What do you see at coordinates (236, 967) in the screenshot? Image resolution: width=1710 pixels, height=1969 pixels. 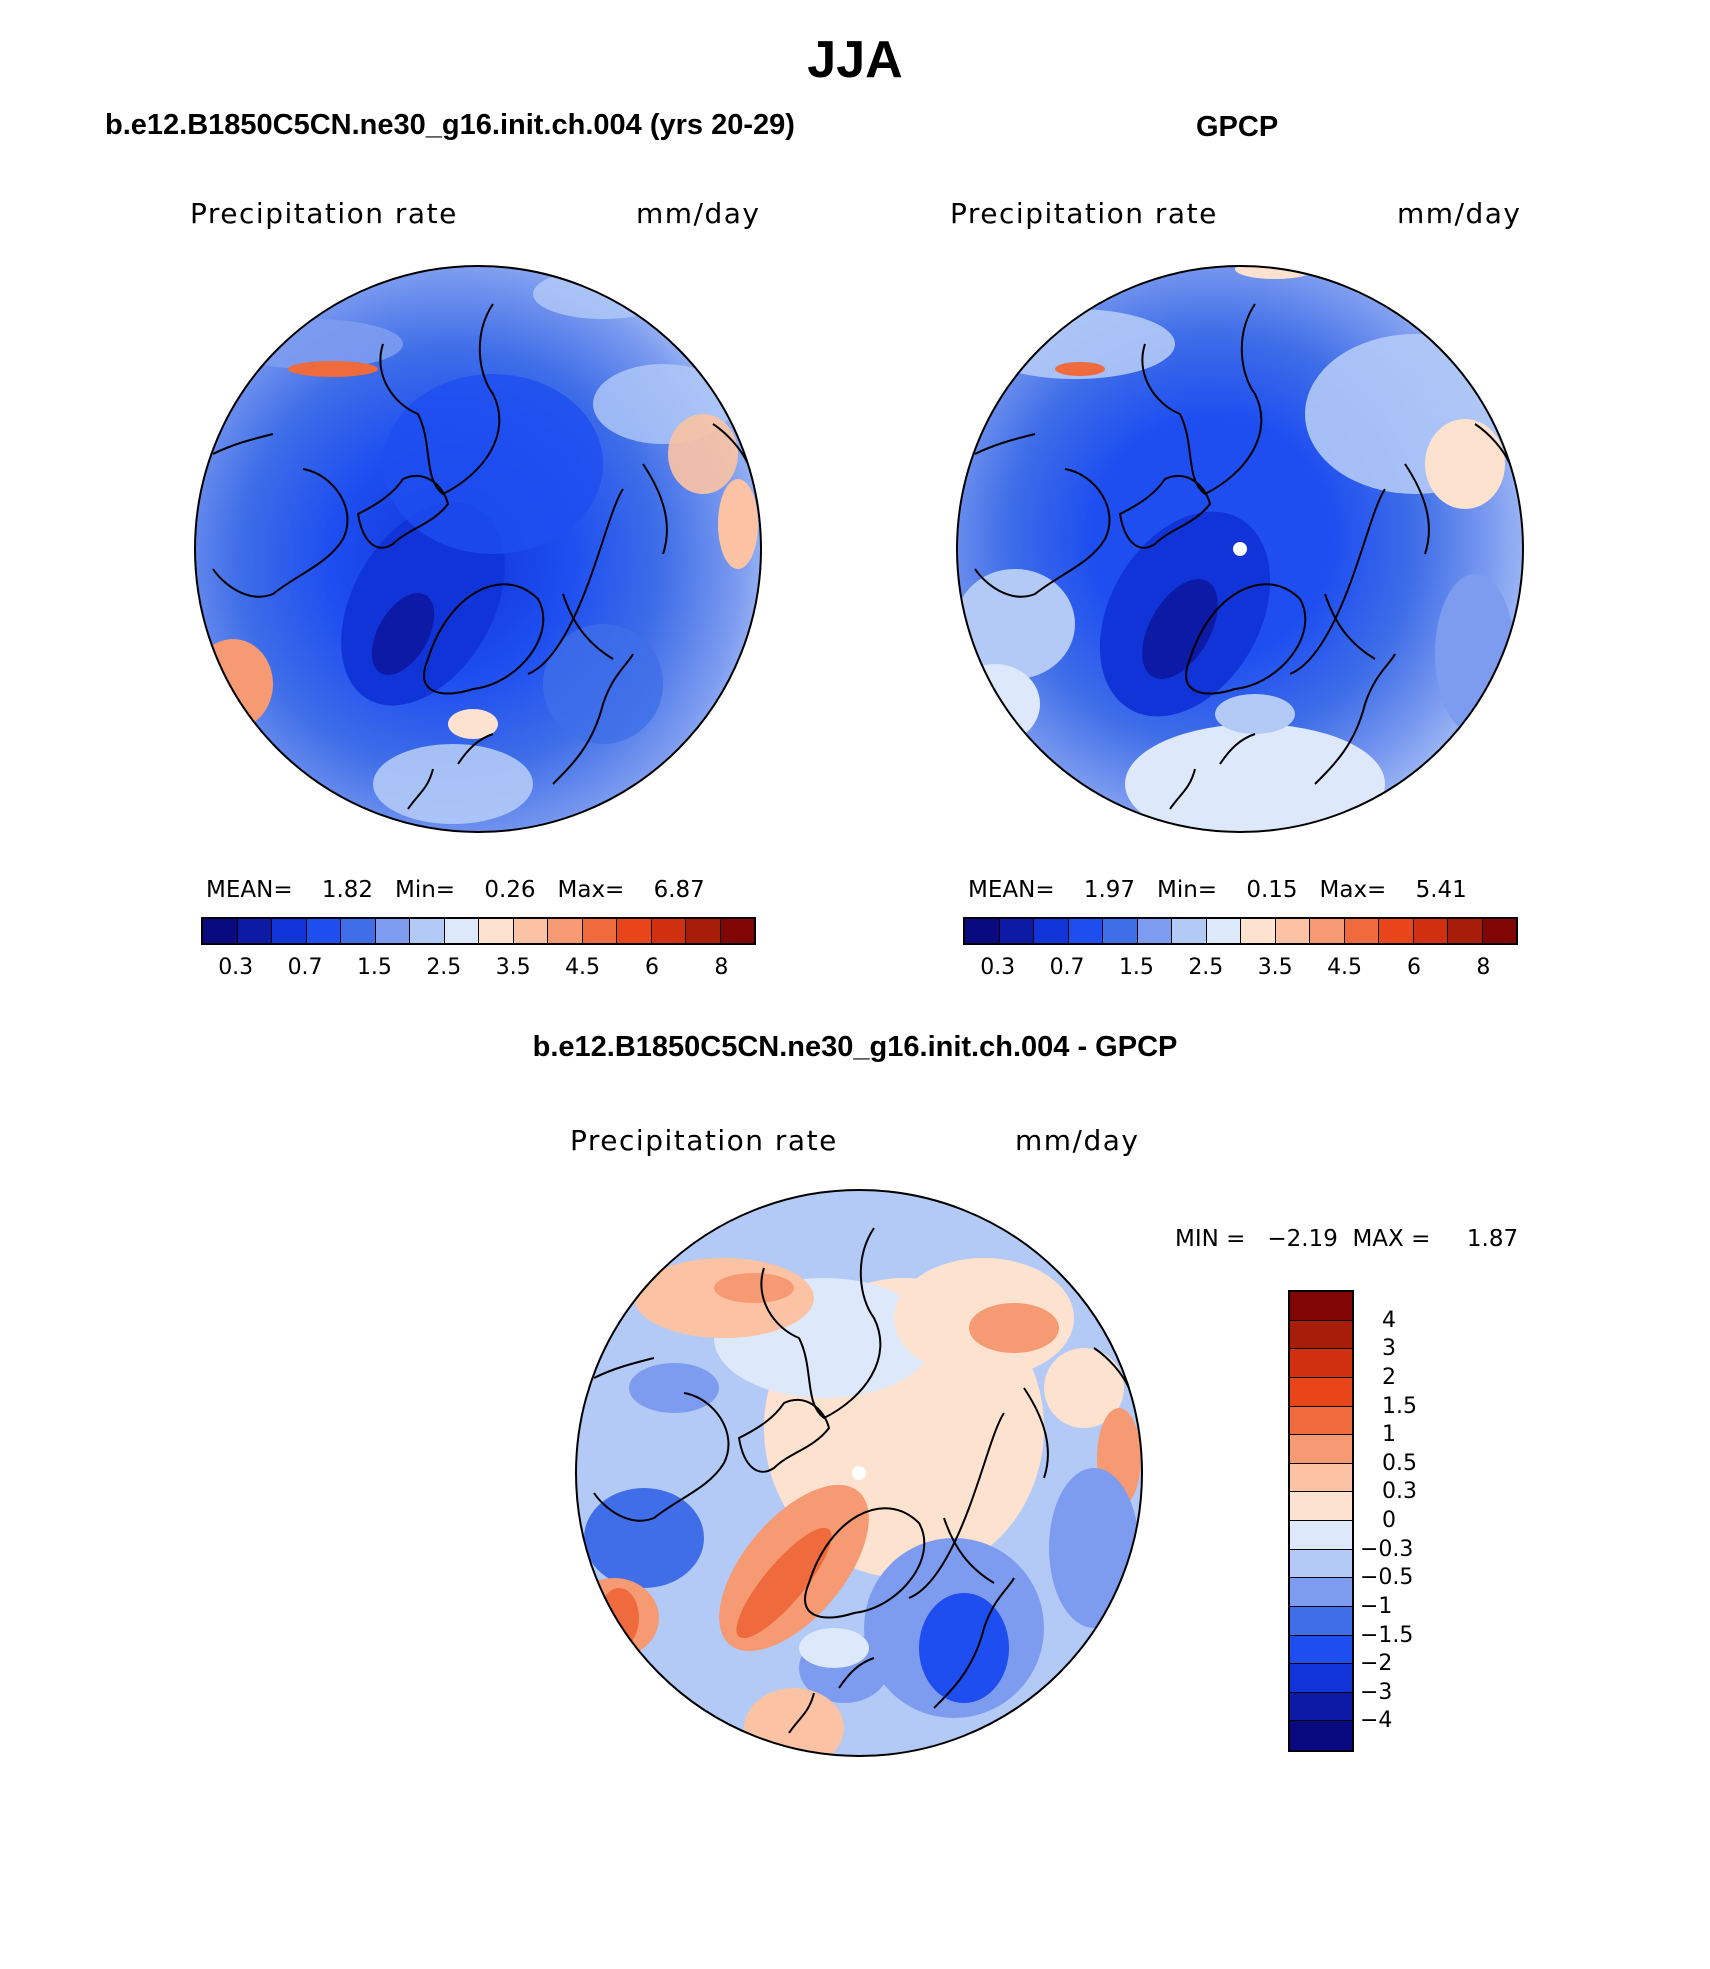 I see `model-colorbar-tick-label: 0.3` at bounding box center [236, 967].